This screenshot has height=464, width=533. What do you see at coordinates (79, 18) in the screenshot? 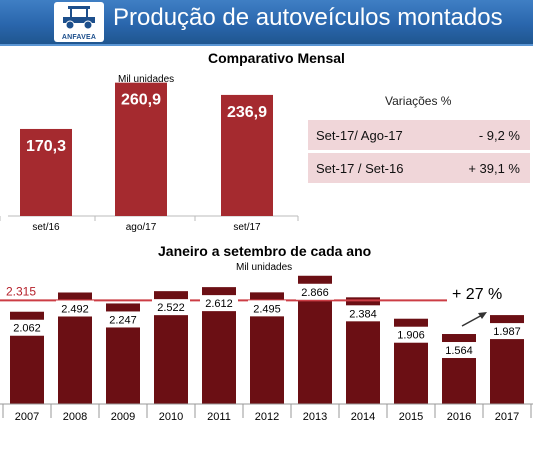
I see `car-logo-icon` at bounding box center [79, 18].